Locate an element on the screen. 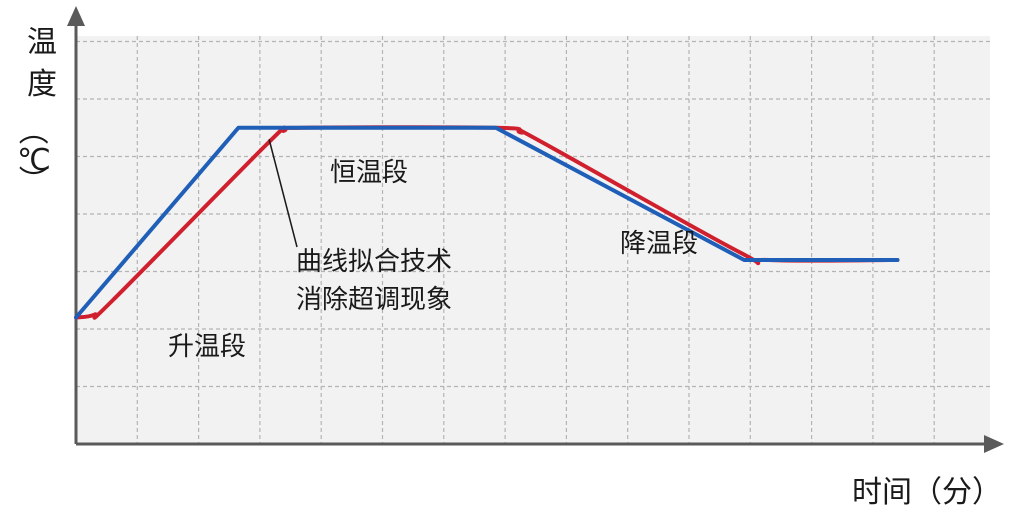 The width and height of the screenshot is (1009, 514). annotation-rise: 升温段 is located at coordinates (207, 347).